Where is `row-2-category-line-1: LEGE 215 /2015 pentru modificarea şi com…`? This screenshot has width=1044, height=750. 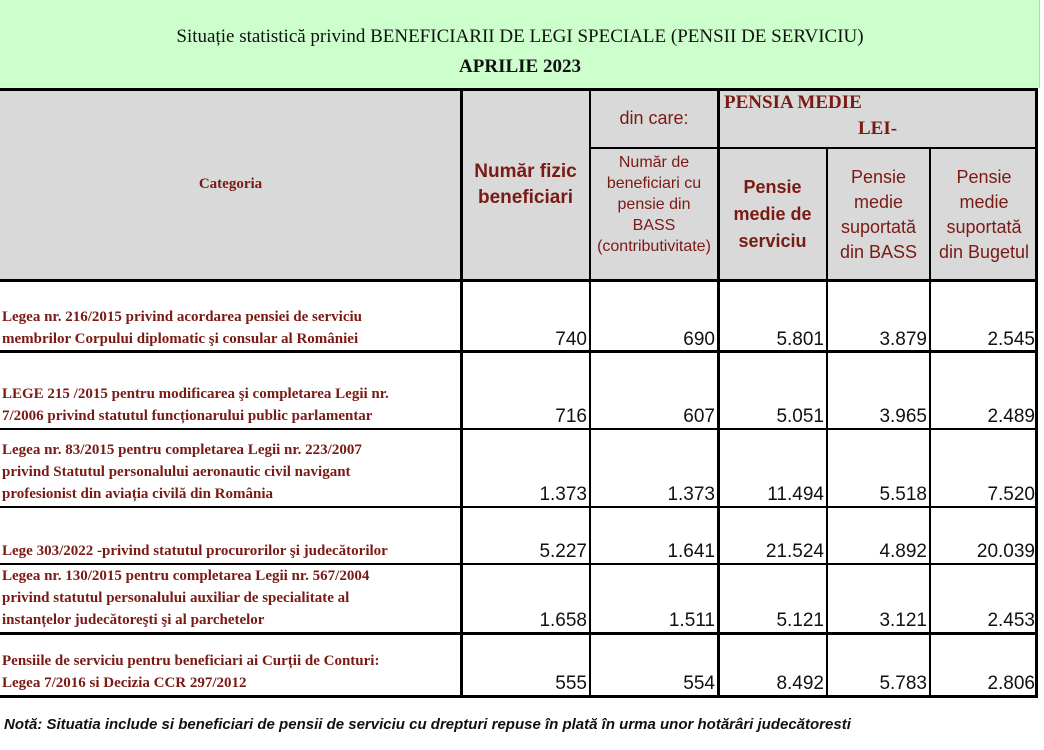 row-2-category-line-1: LEGE 215 /2015 pentru modificarea şi com… is located at coordinates (195, 394).